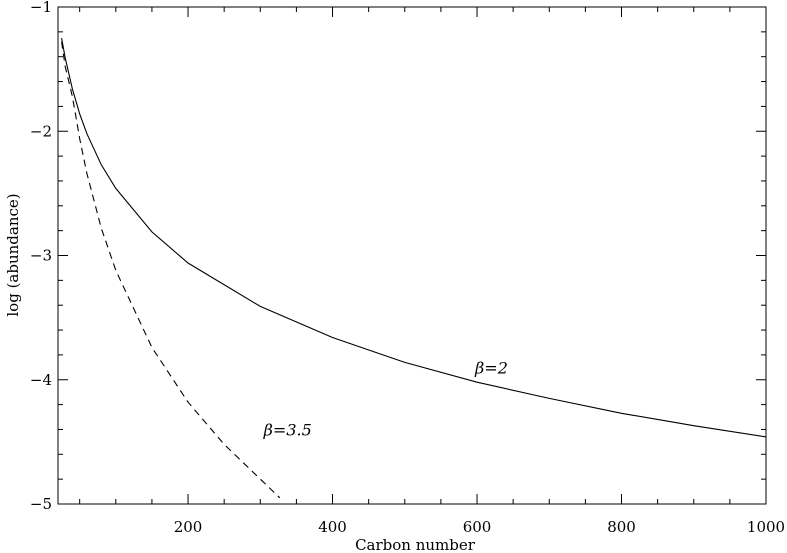 The image size is (787, 553). What do you see at coordinates (766, 527) in the screenshot?
I see `x-tick-label: 1000` at bounding box center [766, 527].